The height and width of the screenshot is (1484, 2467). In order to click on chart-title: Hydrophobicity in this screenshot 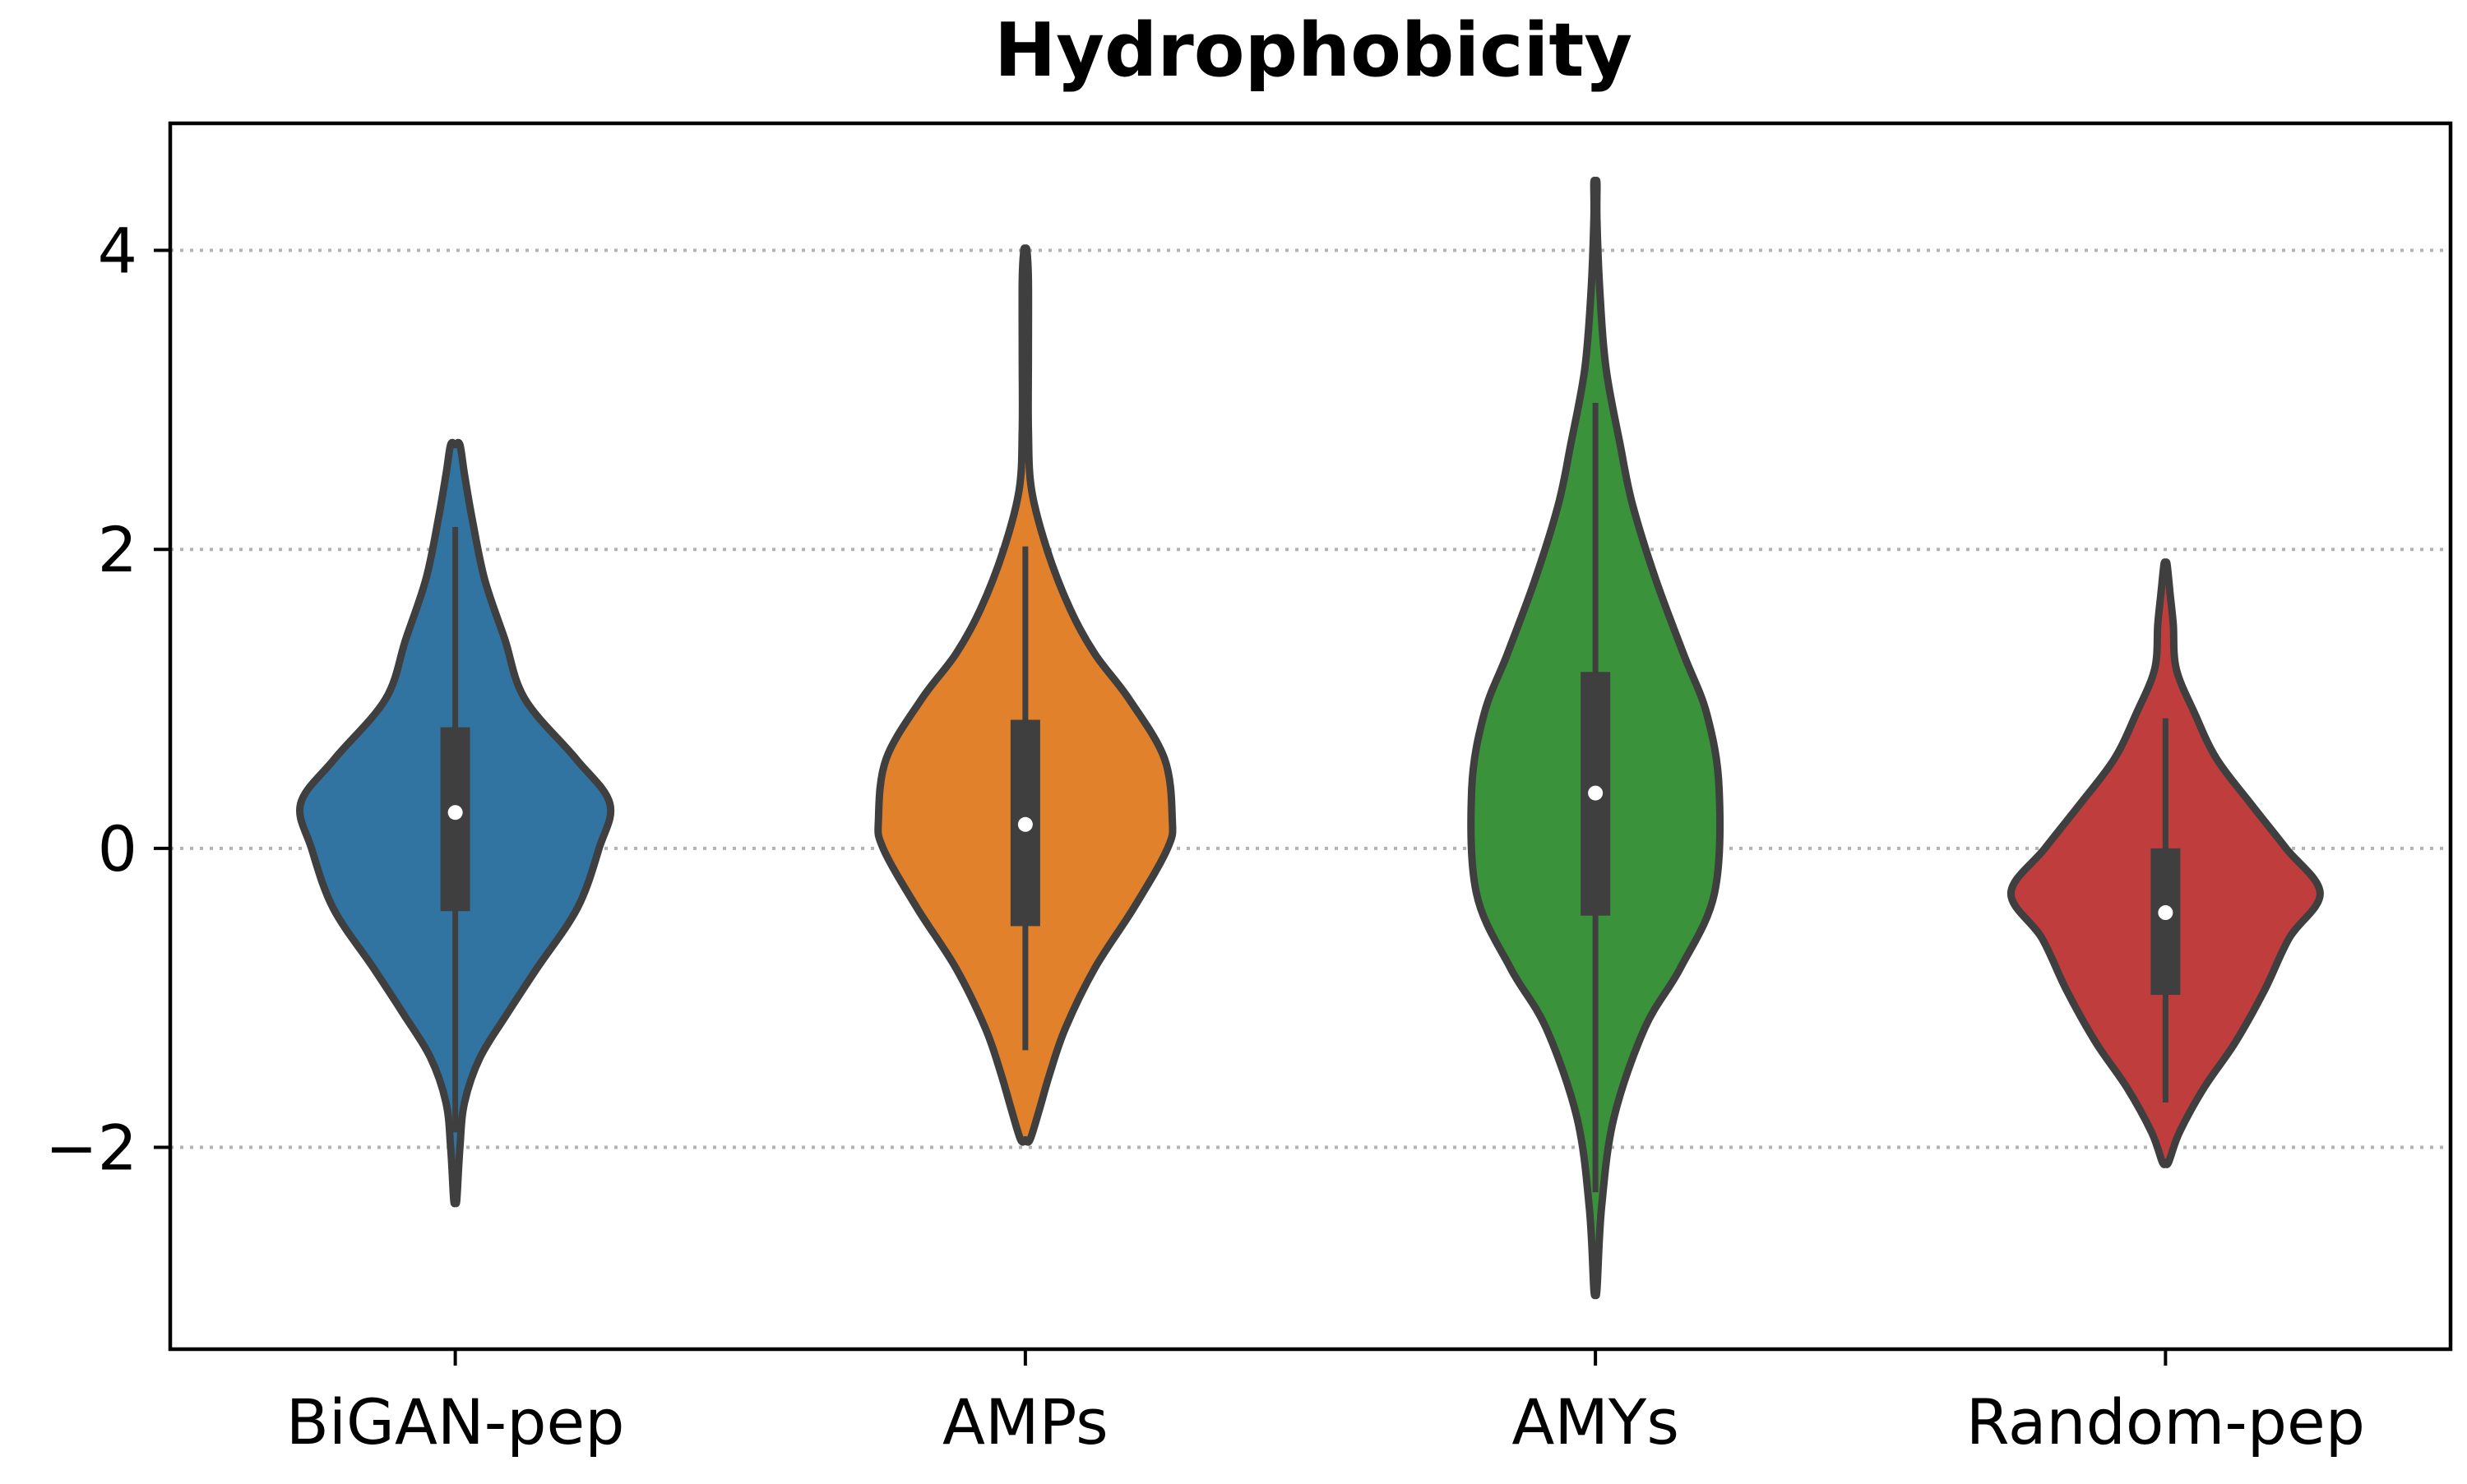, I will do `click(1313, 50)`.